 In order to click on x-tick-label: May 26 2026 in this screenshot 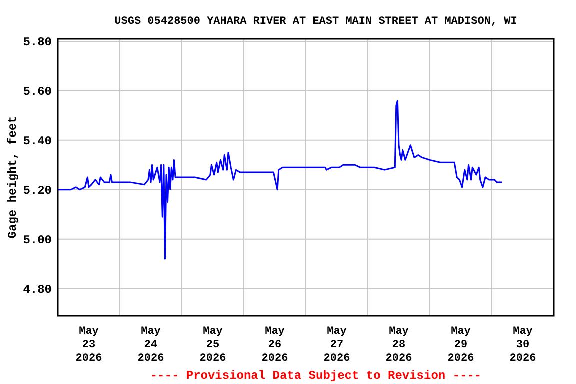, I will do `click(275, 345)`.